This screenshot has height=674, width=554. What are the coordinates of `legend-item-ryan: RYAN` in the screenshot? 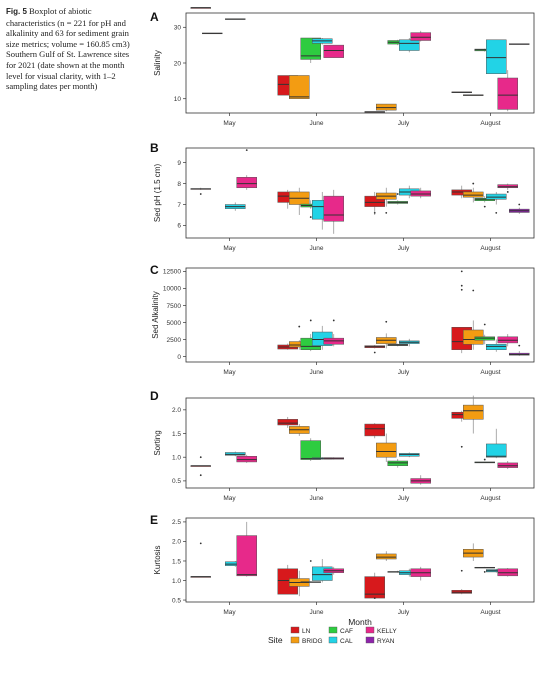 It's located at (380, 641).